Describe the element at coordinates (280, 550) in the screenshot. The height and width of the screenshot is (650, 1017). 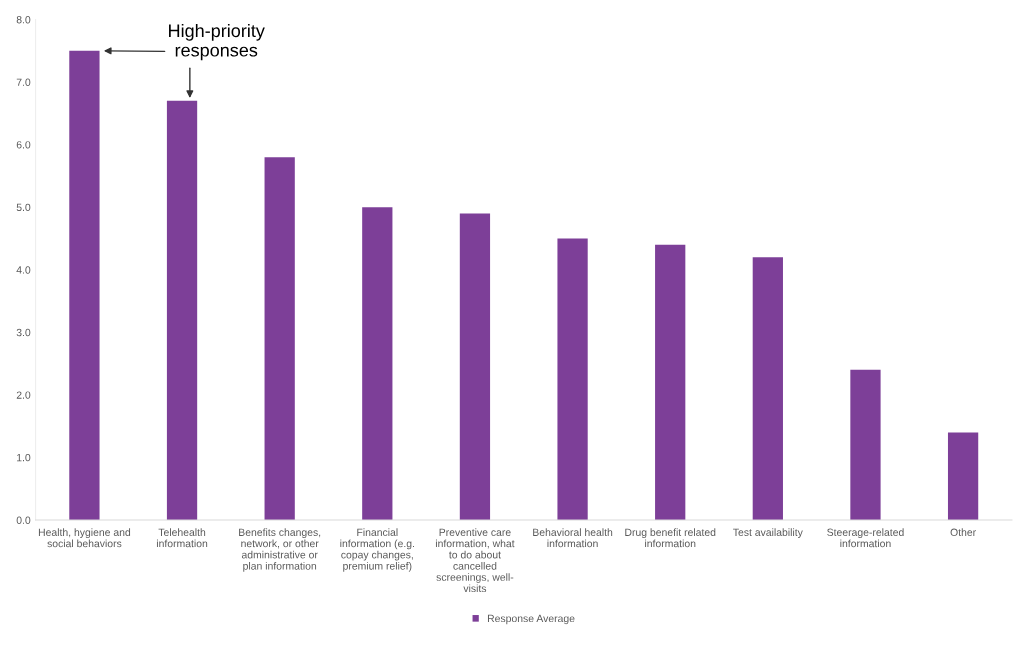
I see `x-tick-label: Benefits changes, network, or other administrative or plan information` at that location.